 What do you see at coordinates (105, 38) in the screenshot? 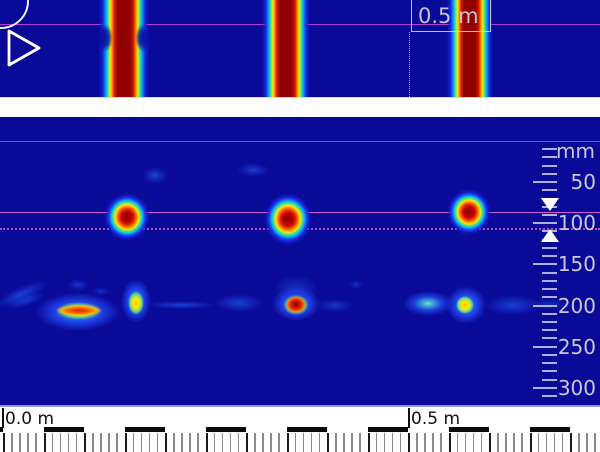
I see `stripe-pinch-left` at bounding box center [105, 38].